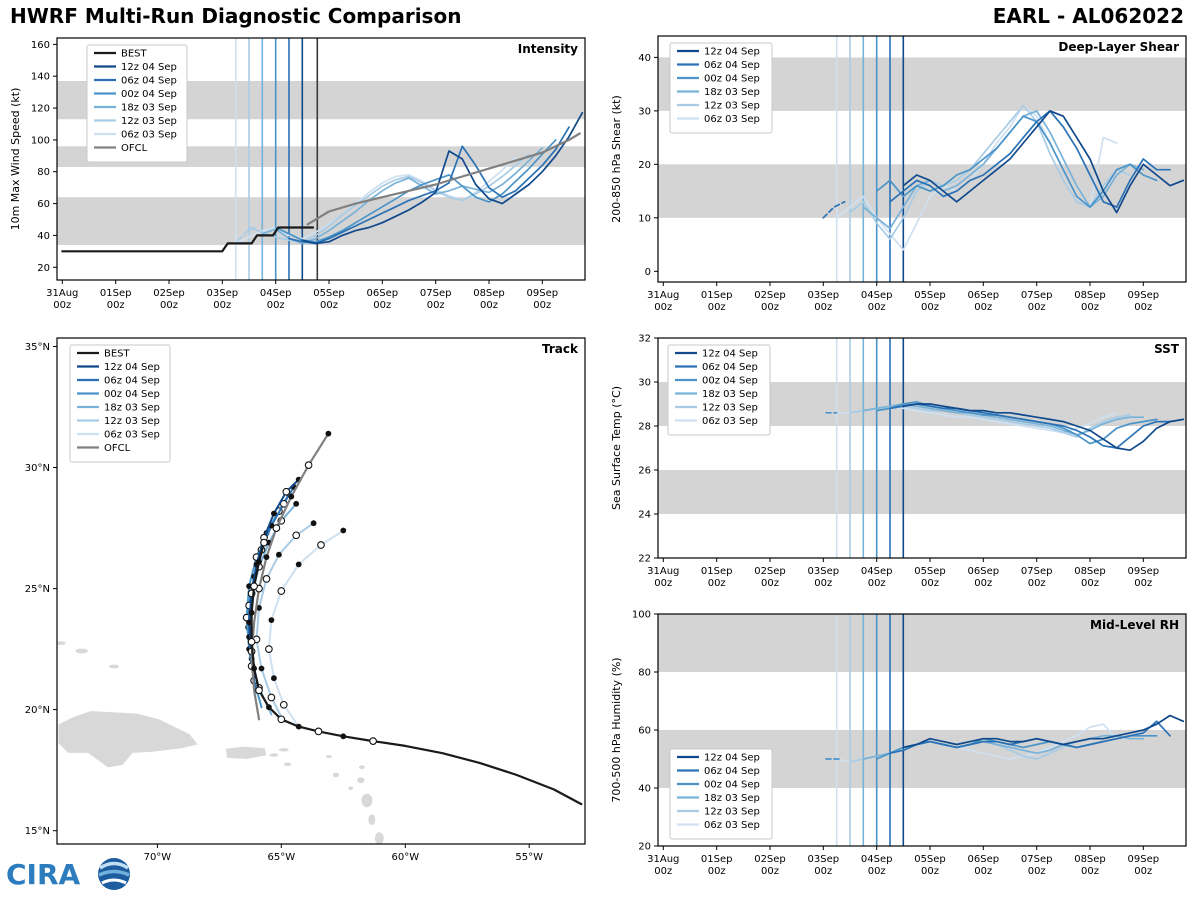  Describe the element at coordinates (37, 589) in the screenshot. I see `svg-text: 25°N` at that location.